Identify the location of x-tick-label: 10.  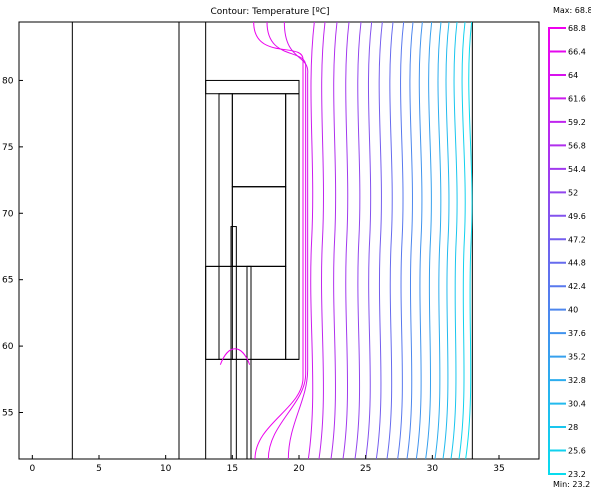
(166, 469).